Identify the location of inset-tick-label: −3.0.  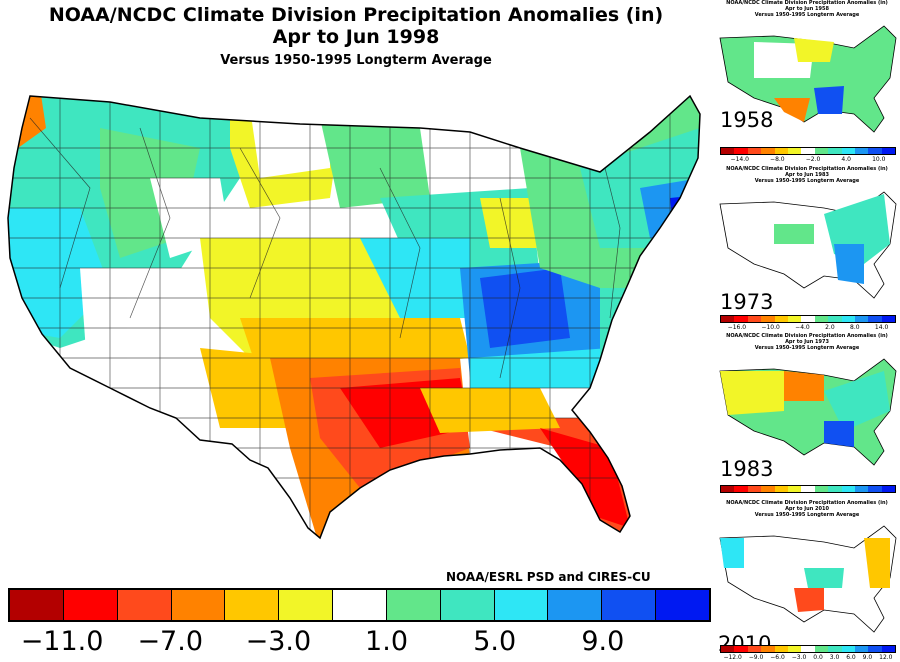
(799, 657).